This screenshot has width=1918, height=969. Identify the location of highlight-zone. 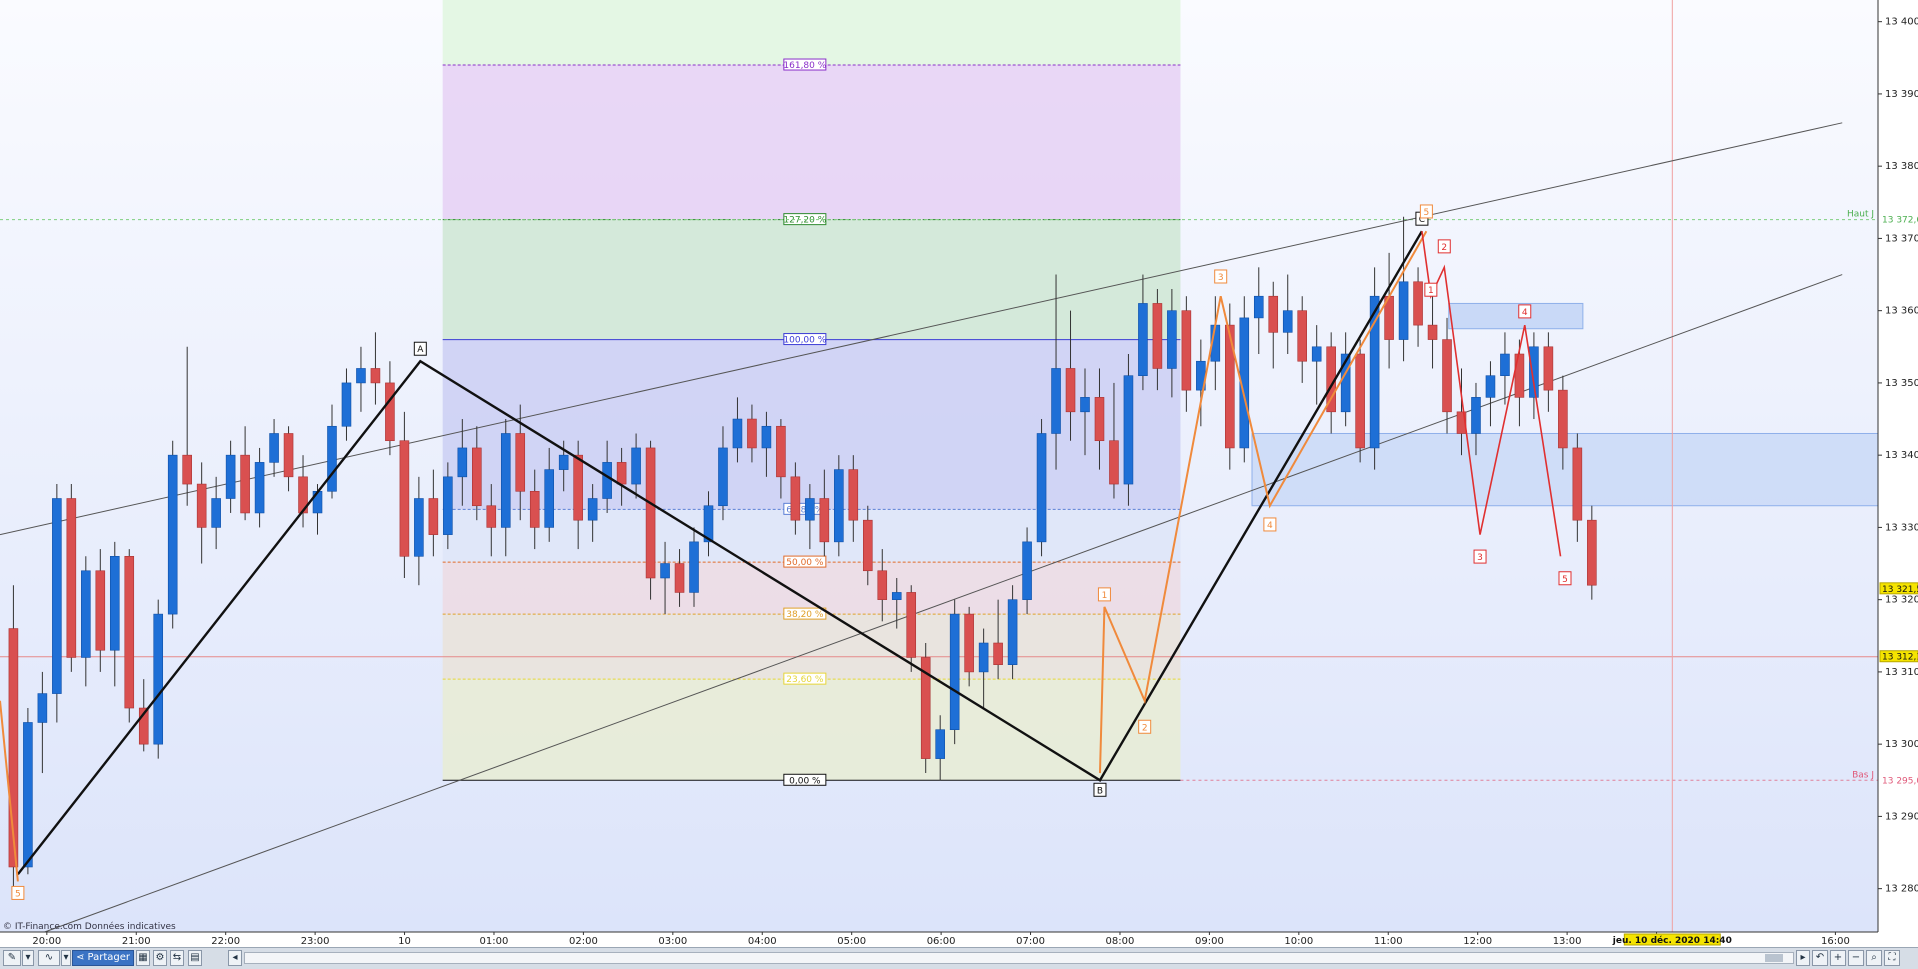
(1516, 316).